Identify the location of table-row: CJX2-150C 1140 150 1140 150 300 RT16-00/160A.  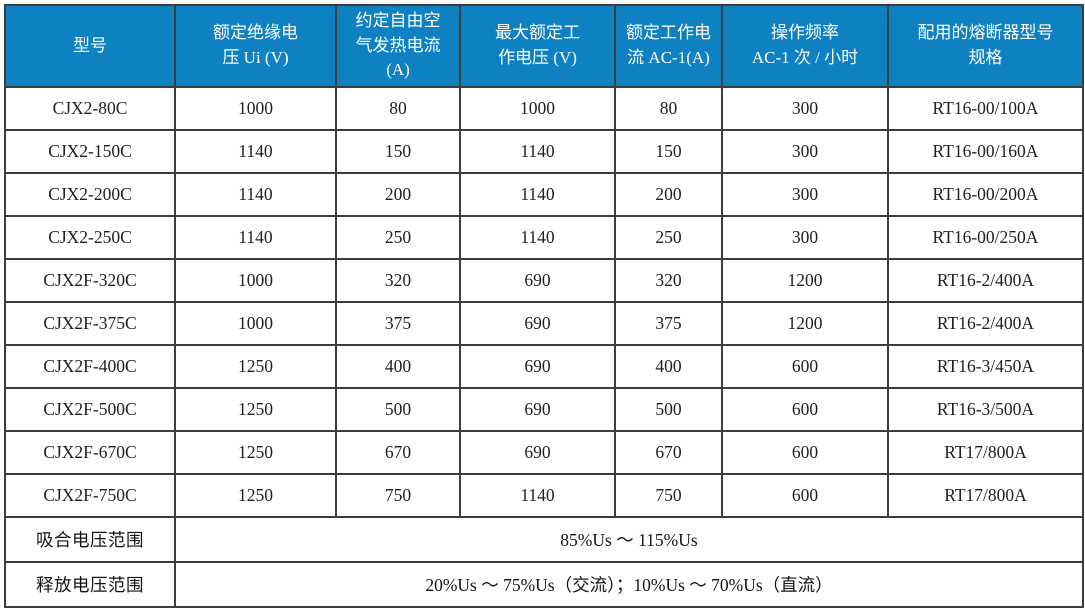
(544, 151).